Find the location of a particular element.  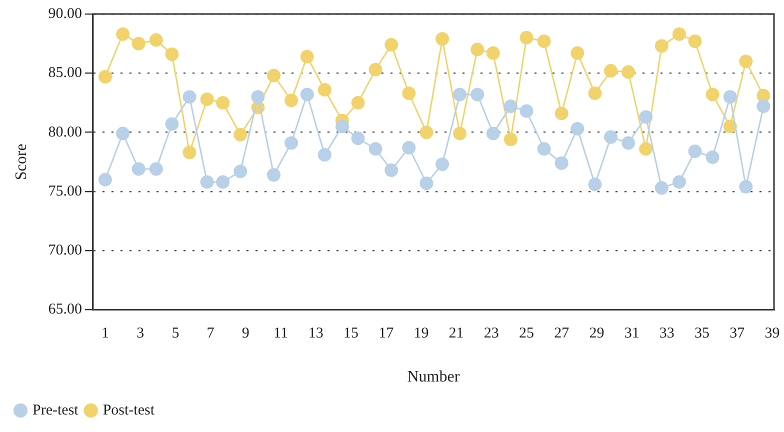

x-tick-label: 31 is located at coordinates (632, 334).